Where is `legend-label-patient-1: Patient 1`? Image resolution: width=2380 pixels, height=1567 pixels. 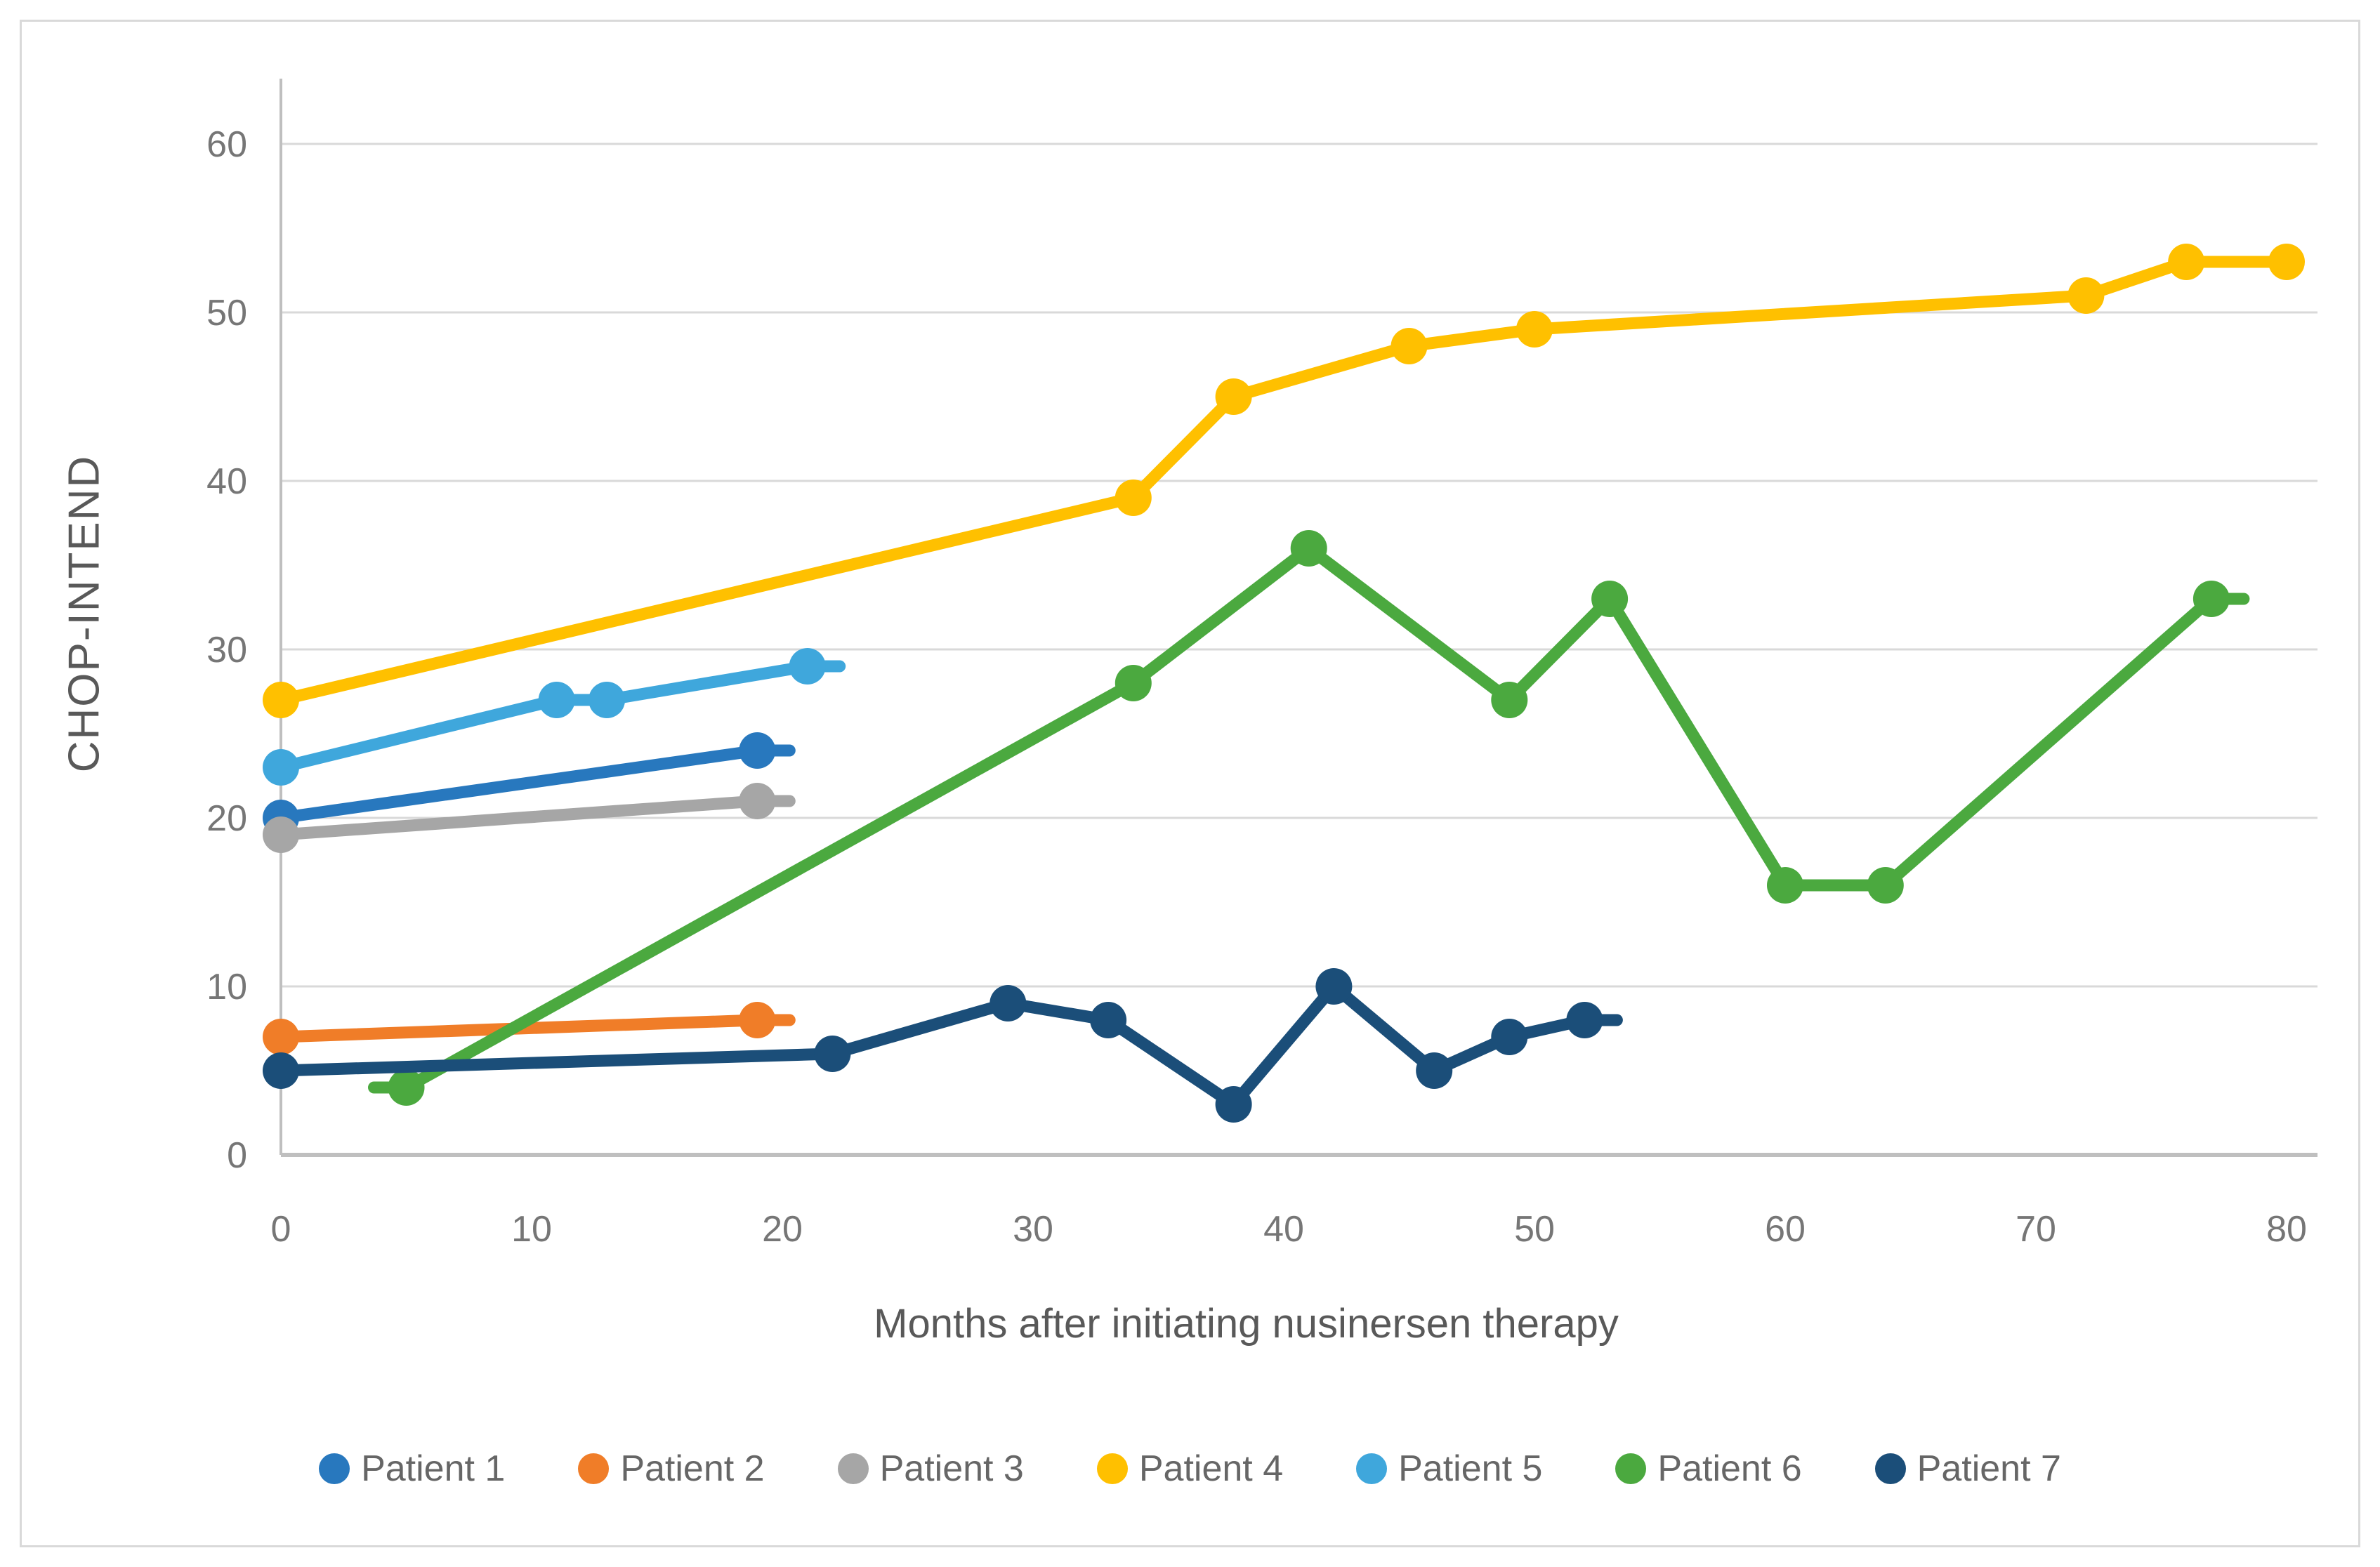
legend-label-patient-1: Patient 1 is located at coordinates (433, 1468).